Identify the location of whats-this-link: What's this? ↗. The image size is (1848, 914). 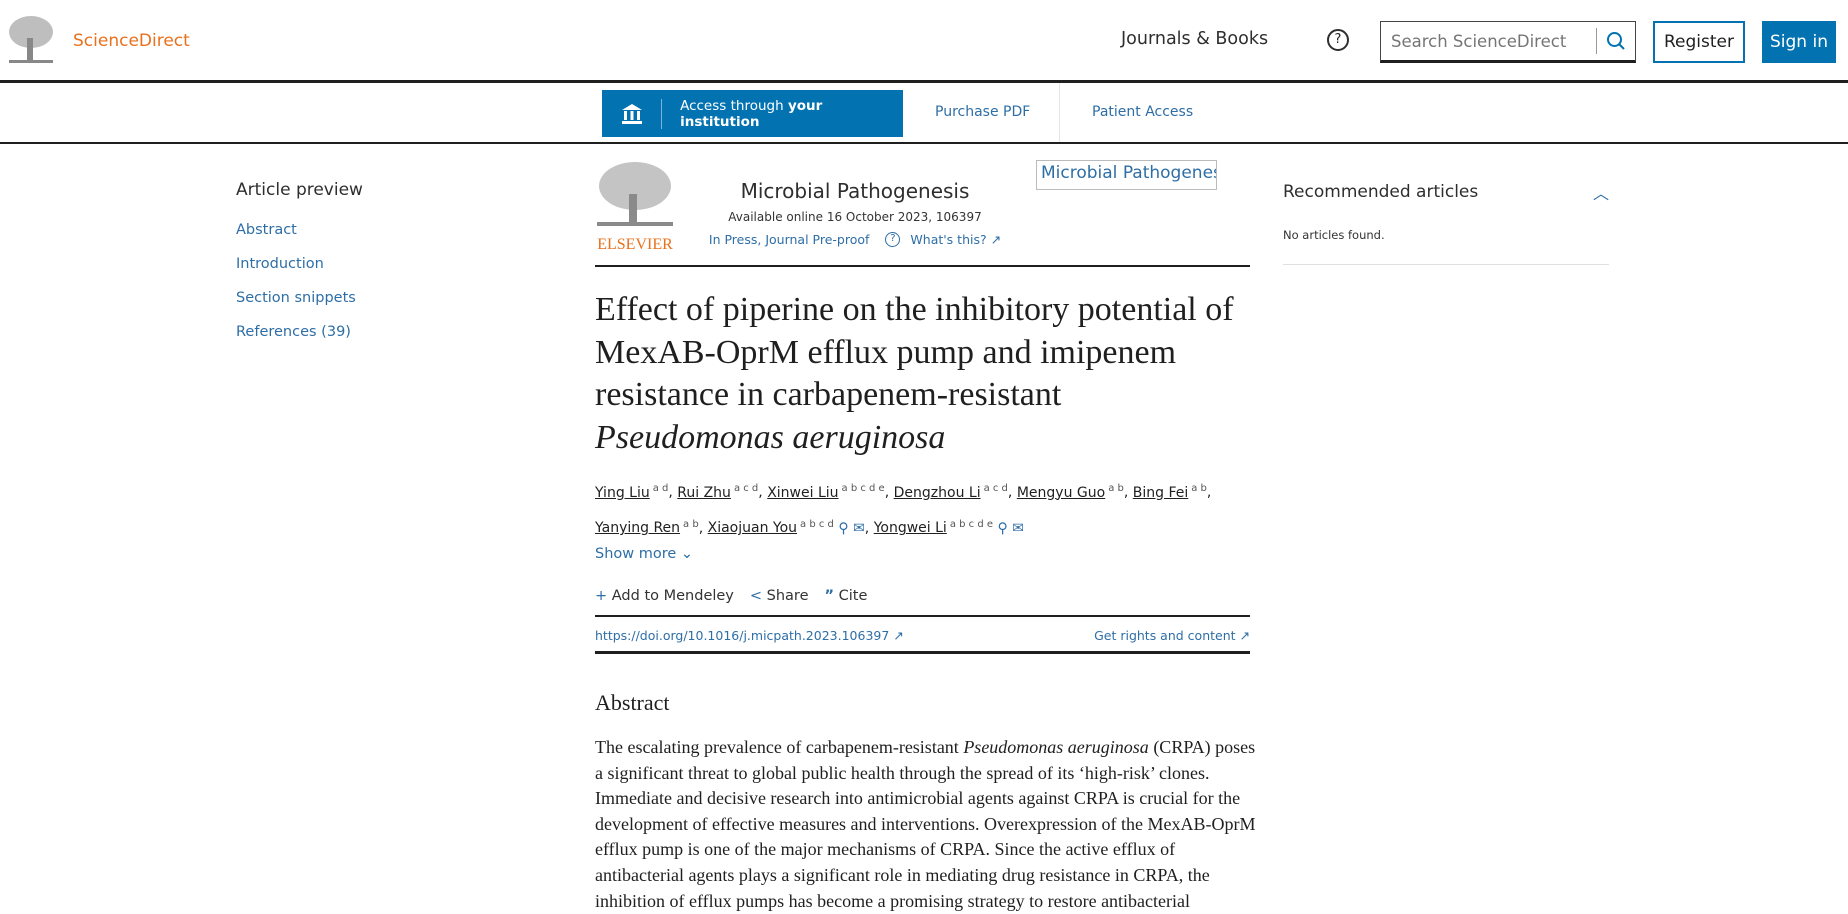
(956, 239).